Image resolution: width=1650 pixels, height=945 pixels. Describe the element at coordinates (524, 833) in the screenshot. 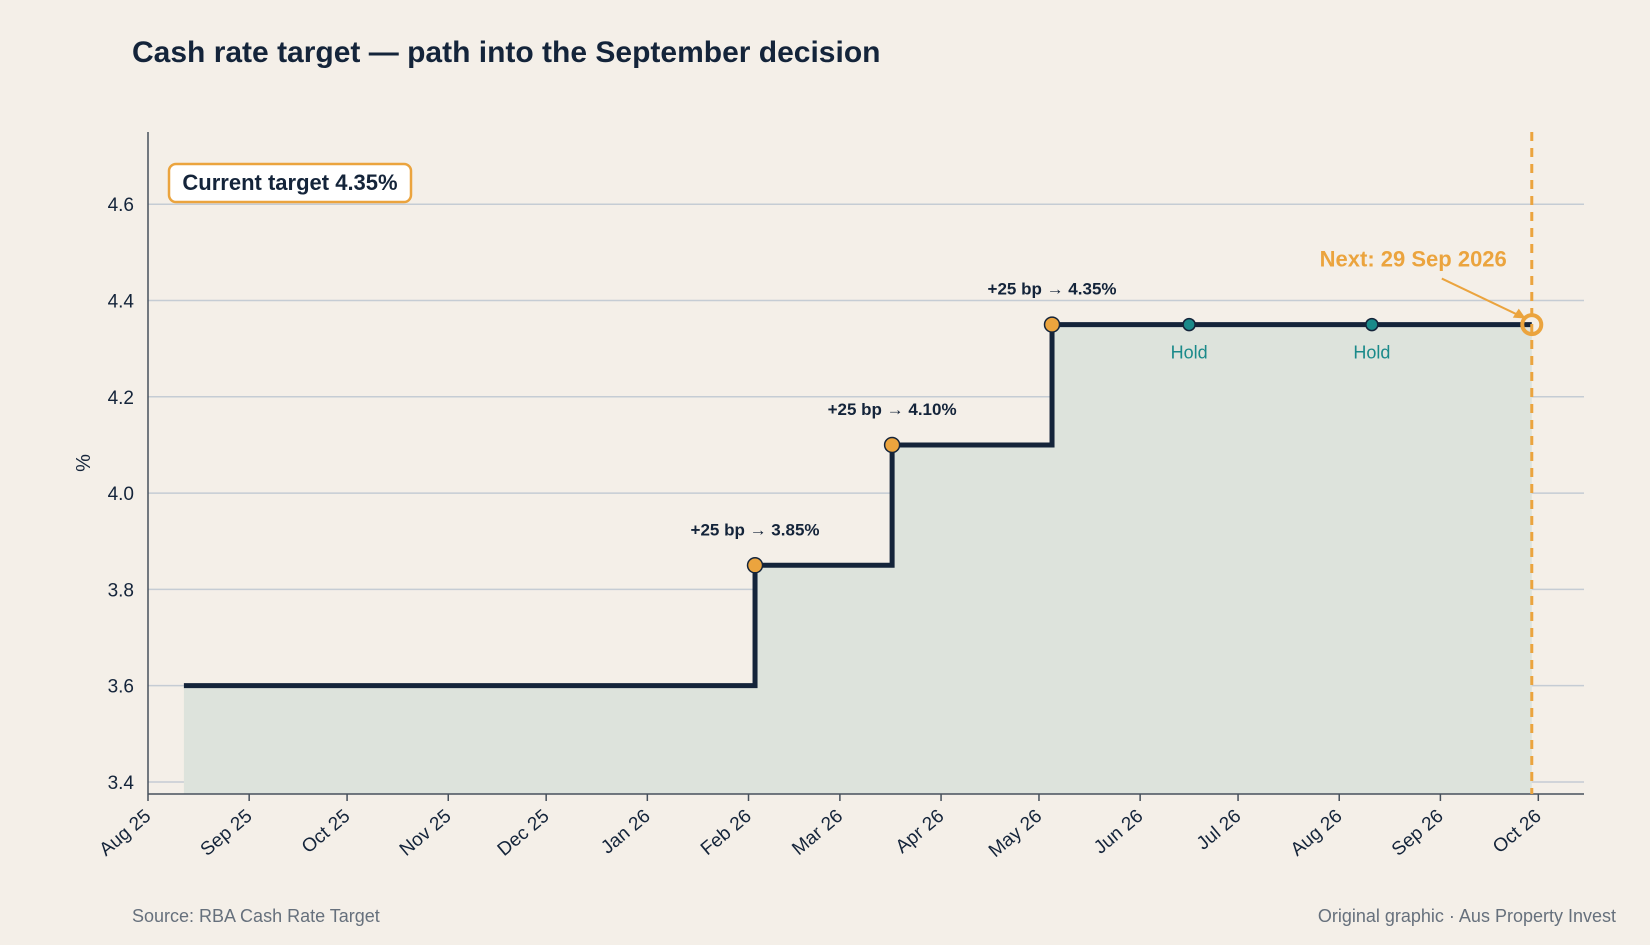

I see `x-tick-label: Dec 25` at that location.